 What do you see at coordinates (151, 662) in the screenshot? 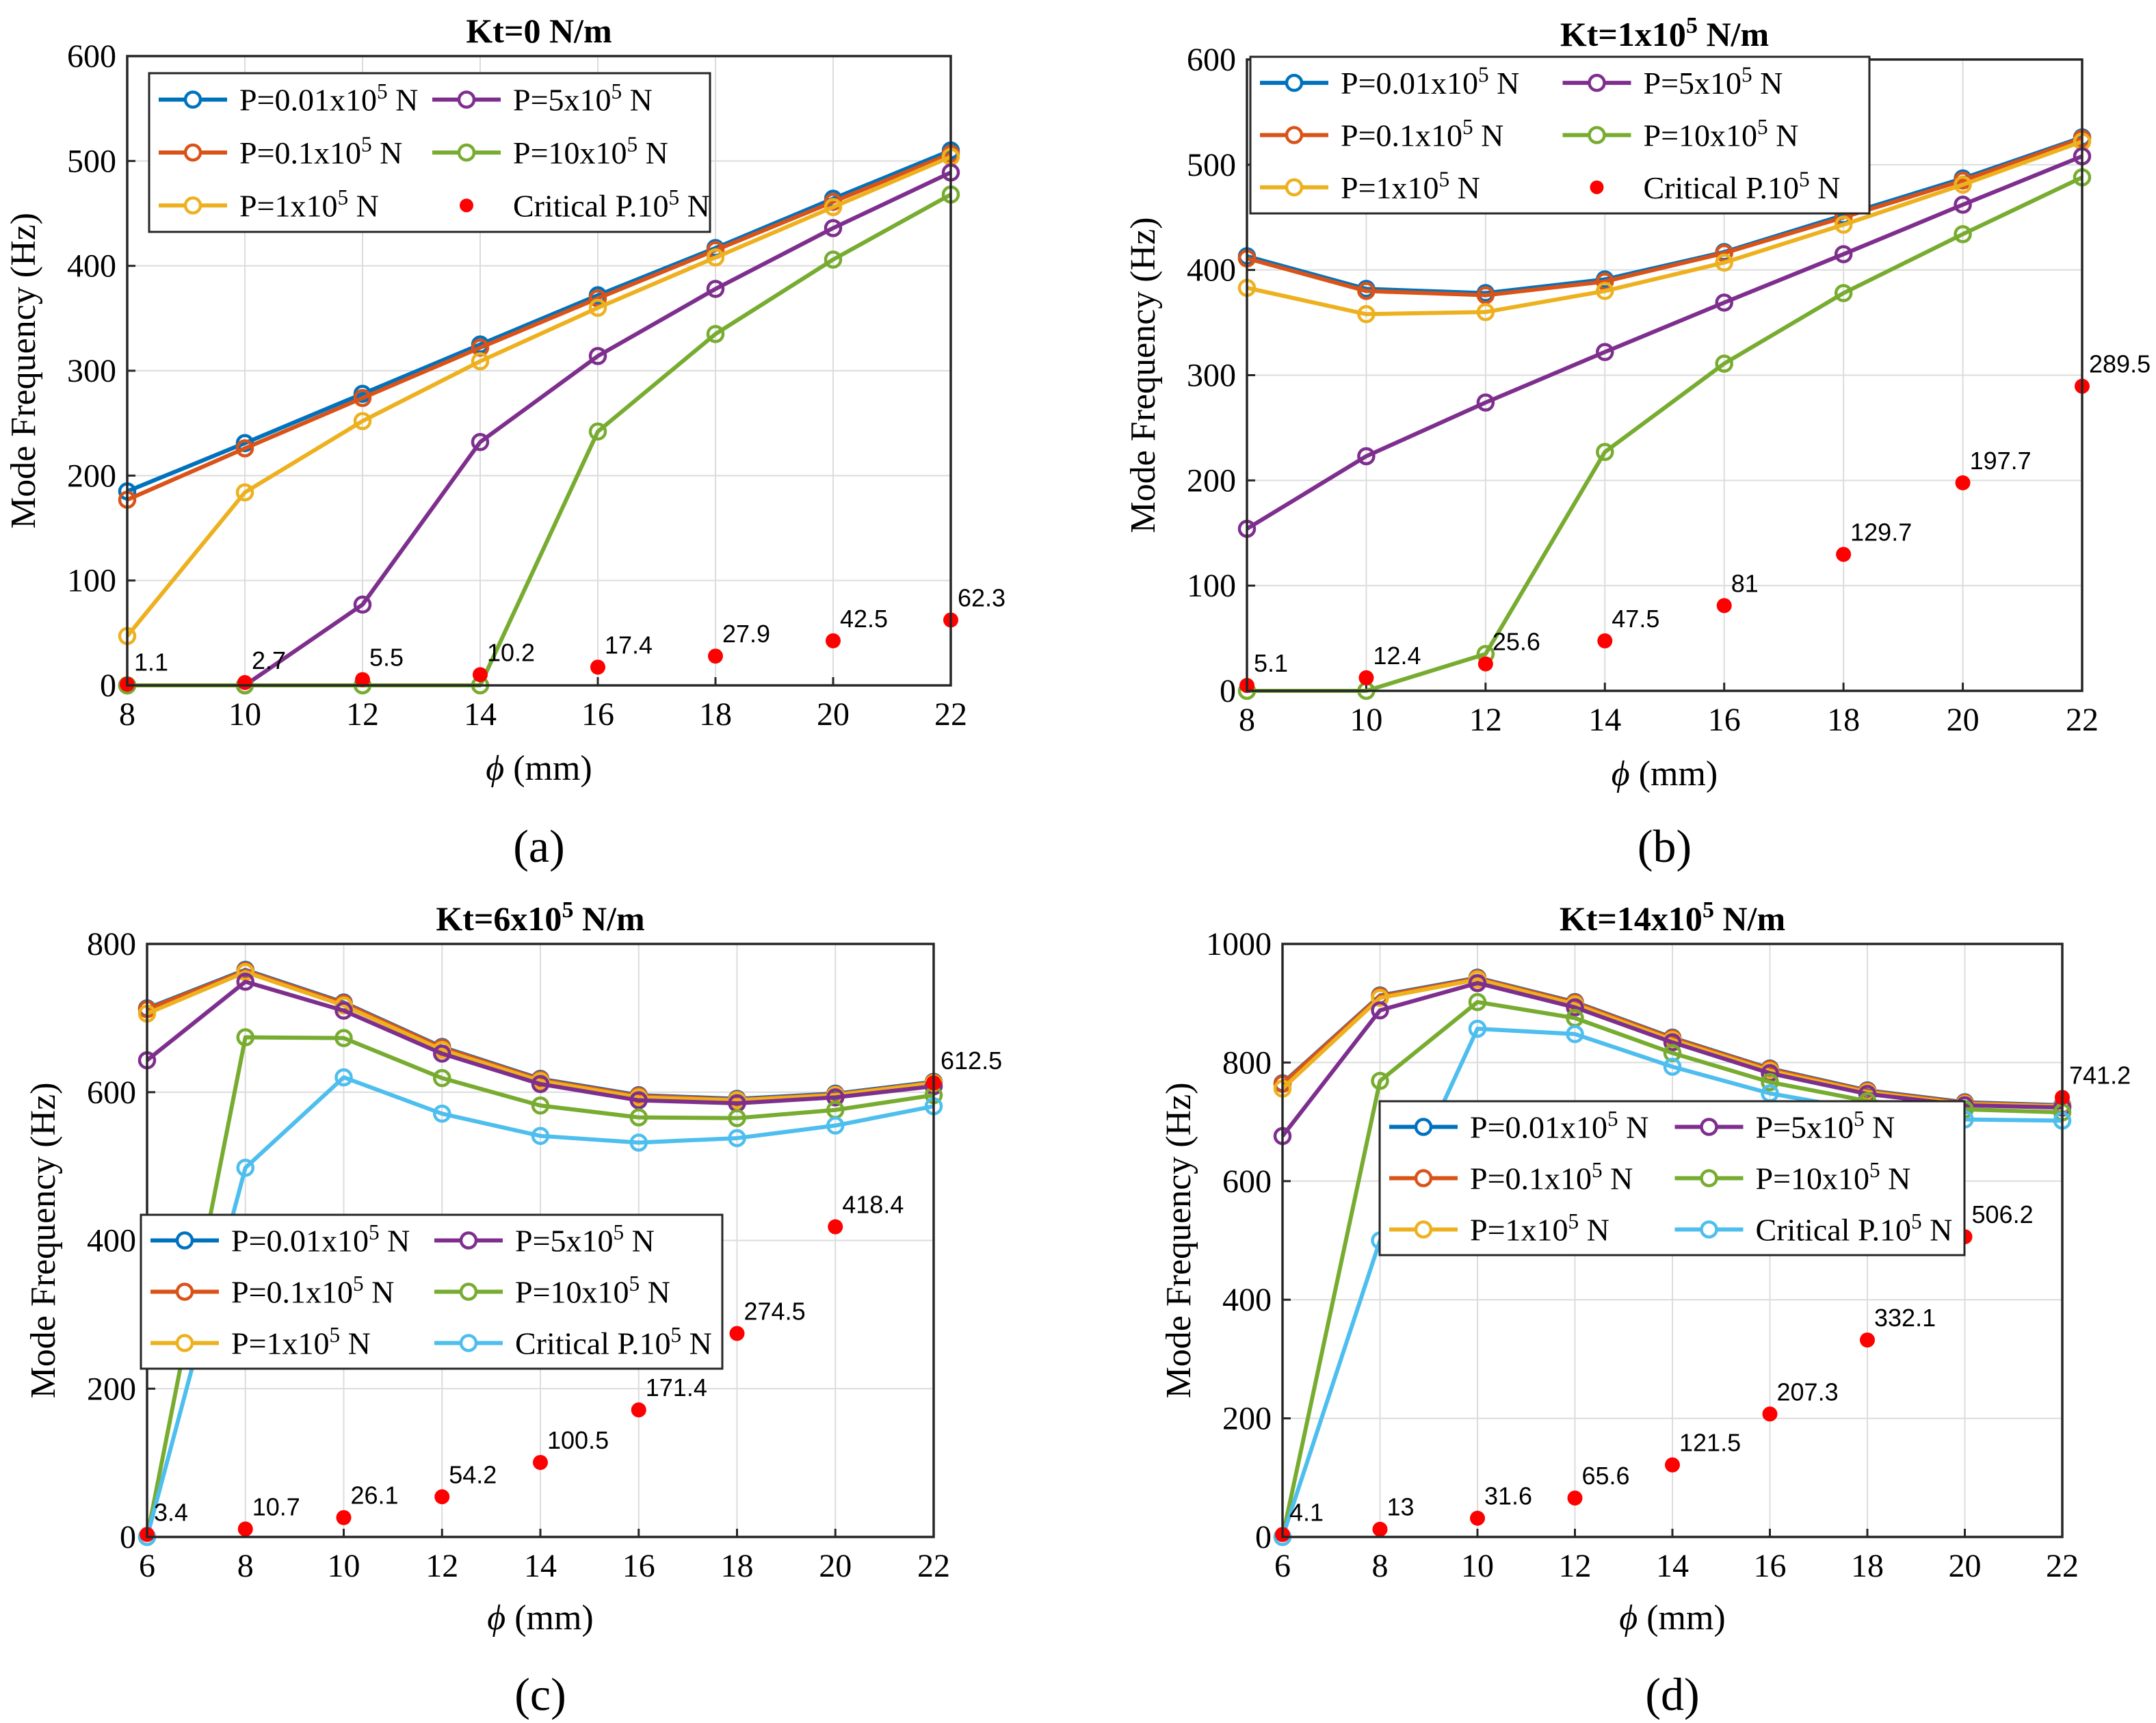
I see `critical-point-label: 1.1` at bounding box center [151, 662].